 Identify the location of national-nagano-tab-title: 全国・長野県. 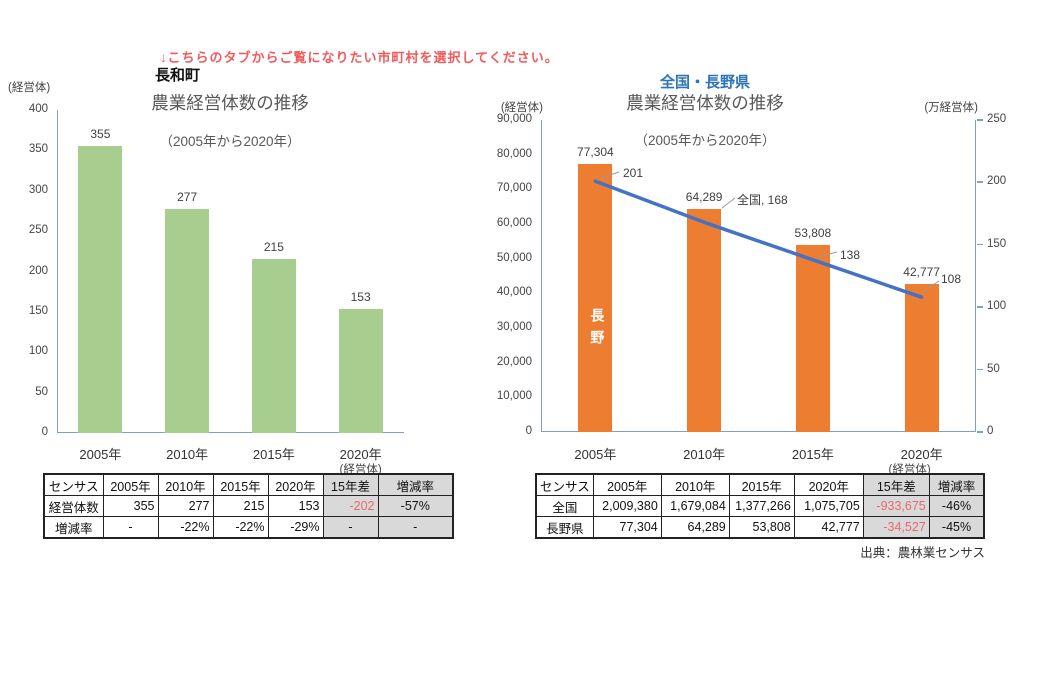
(704, 82).